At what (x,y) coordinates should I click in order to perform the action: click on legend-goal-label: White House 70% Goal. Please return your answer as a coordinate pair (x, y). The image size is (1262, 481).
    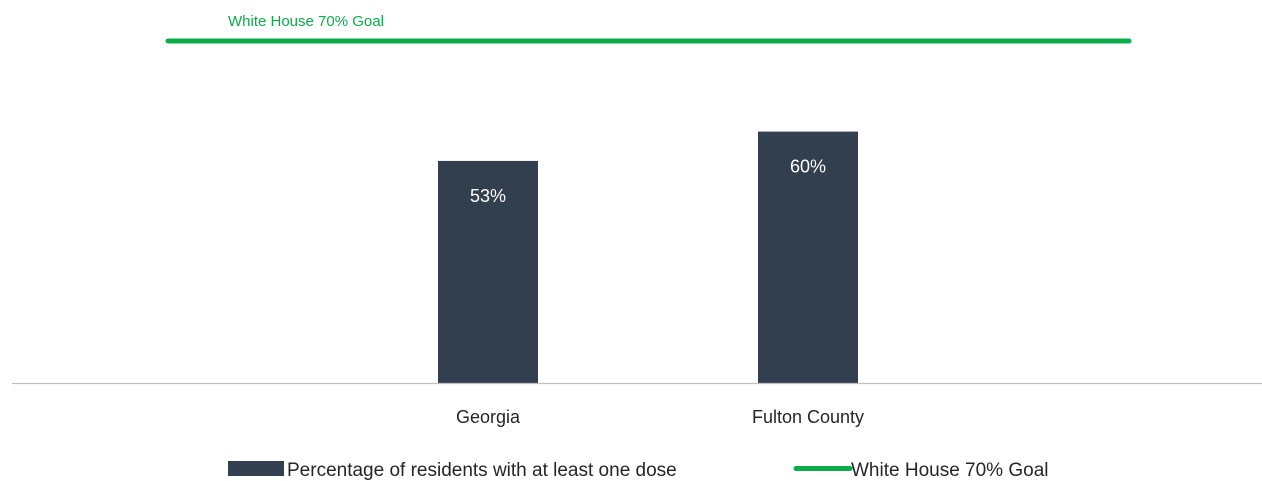
    Looking at the image, I should click on (950, 470).